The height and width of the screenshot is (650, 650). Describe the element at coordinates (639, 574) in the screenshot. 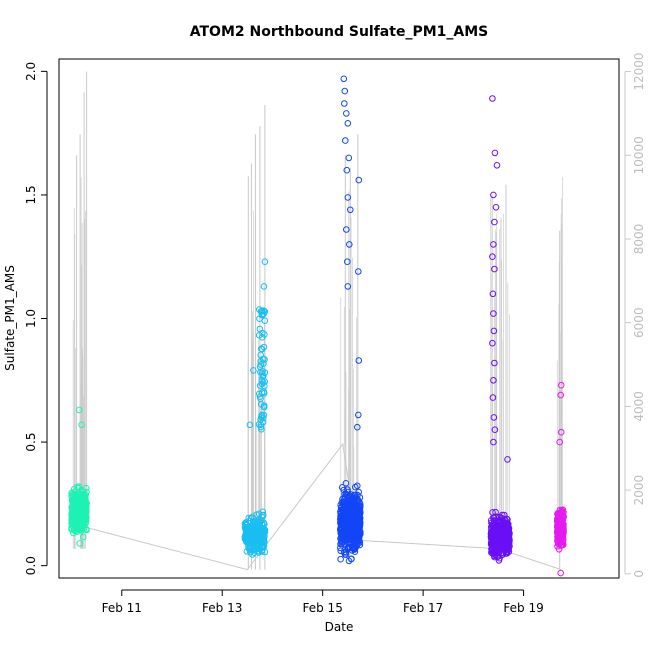

I see `y-right-tick-label: 0` at that location.